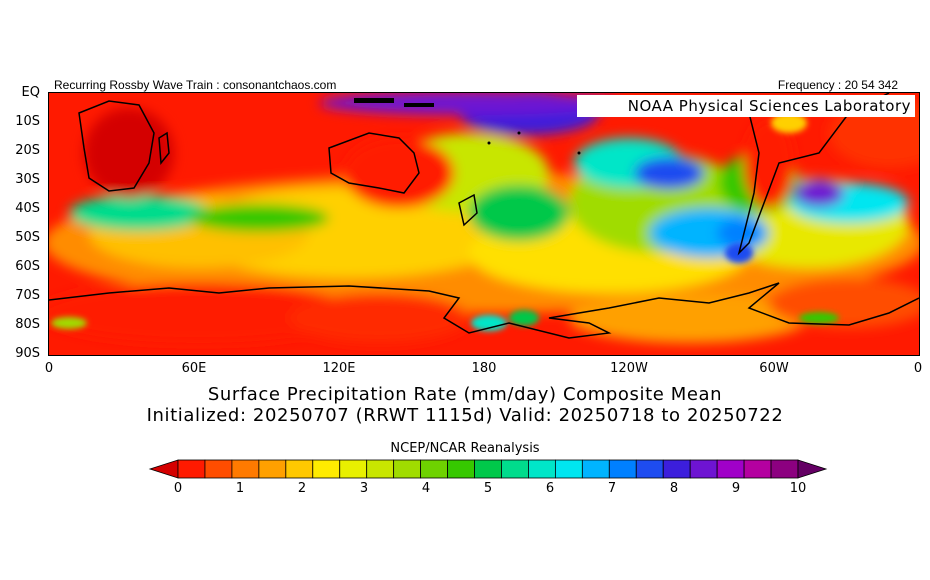 The width and height of the screenshot is (930, 580). I want to click on header-frequency: Frequency : 20 54 342, so click(837, 85).